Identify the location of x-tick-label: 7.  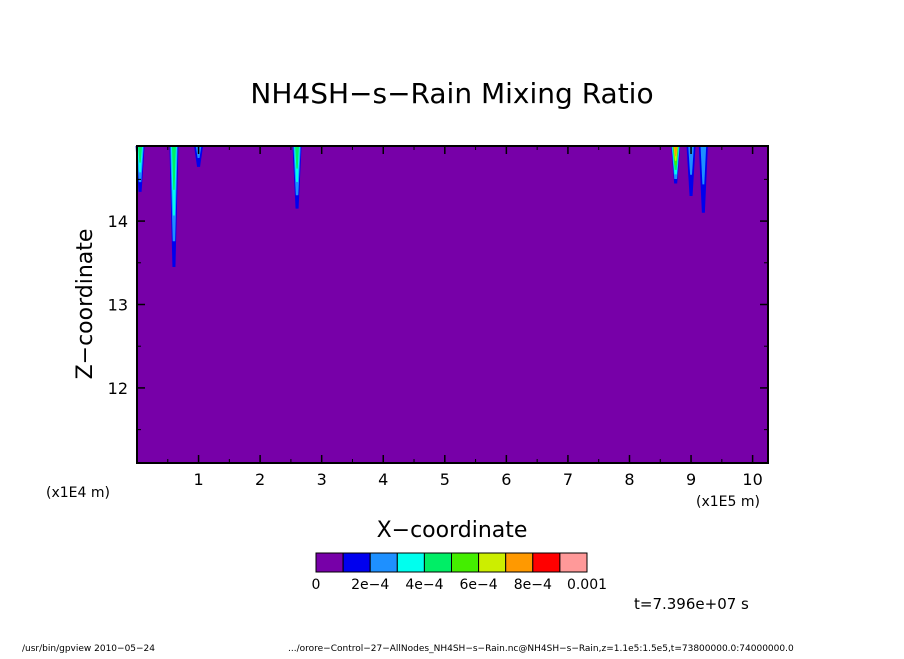
(568, 479).